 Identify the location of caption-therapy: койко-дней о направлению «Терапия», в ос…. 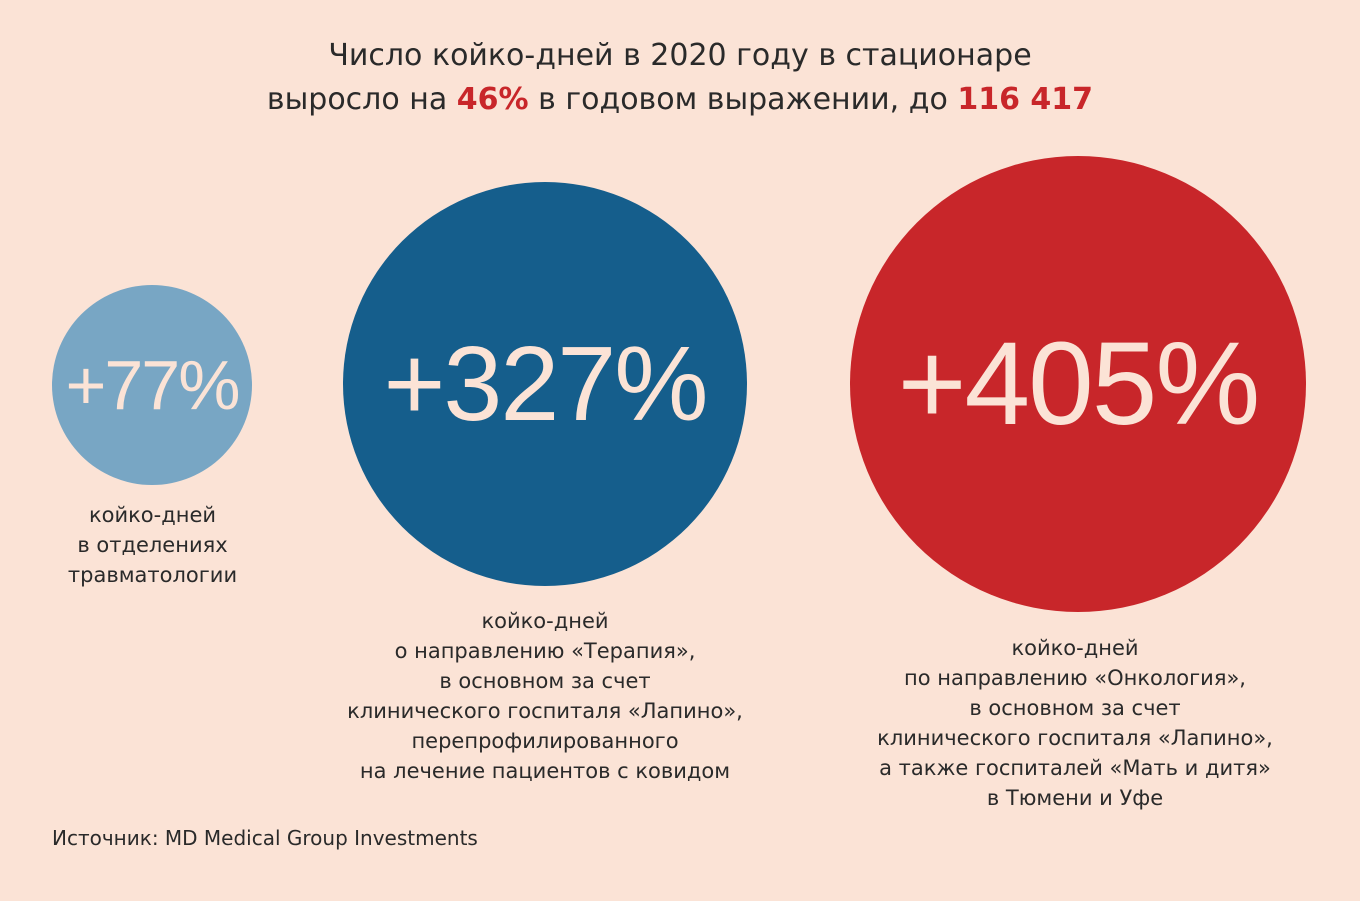
(545, 696).